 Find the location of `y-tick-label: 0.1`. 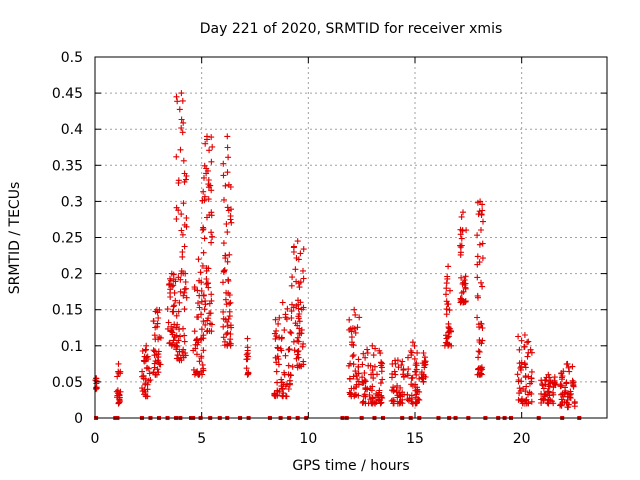

y-tick-label: 0.1 is located at coordinates (72, 347).